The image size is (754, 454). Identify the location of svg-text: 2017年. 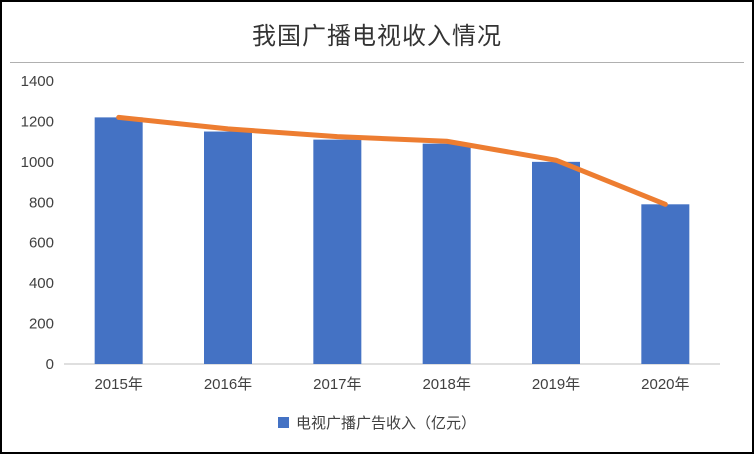
(337, 384).